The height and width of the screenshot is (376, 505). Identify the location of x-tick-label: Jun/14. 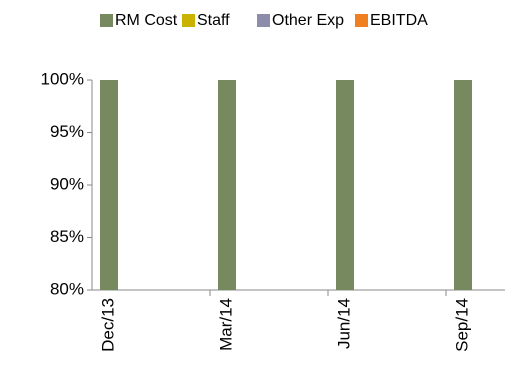
(343, 323).